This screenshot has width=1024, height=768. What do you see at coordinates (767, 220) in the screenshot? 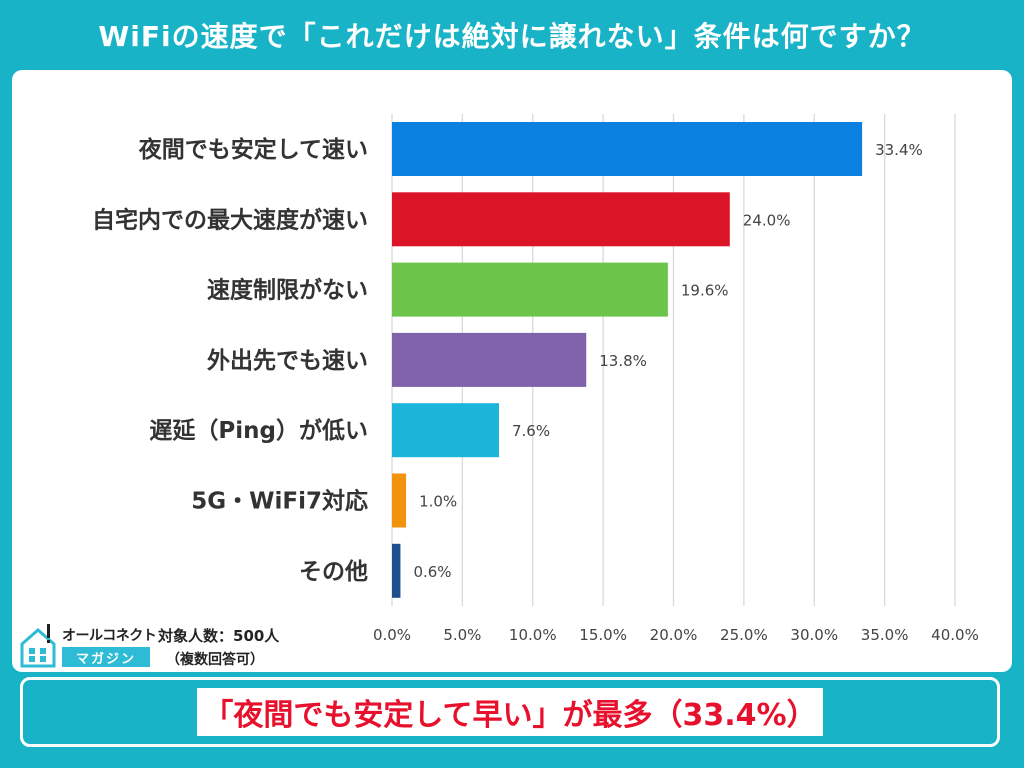
I see `data-label: 24.0%` at bounding box center [767, 220].